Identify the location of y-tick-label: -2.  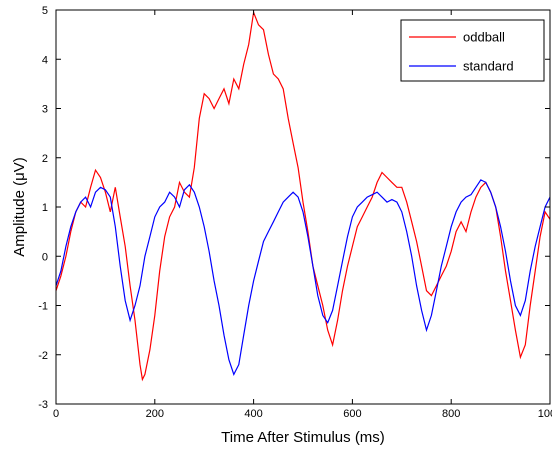
(43, 356).